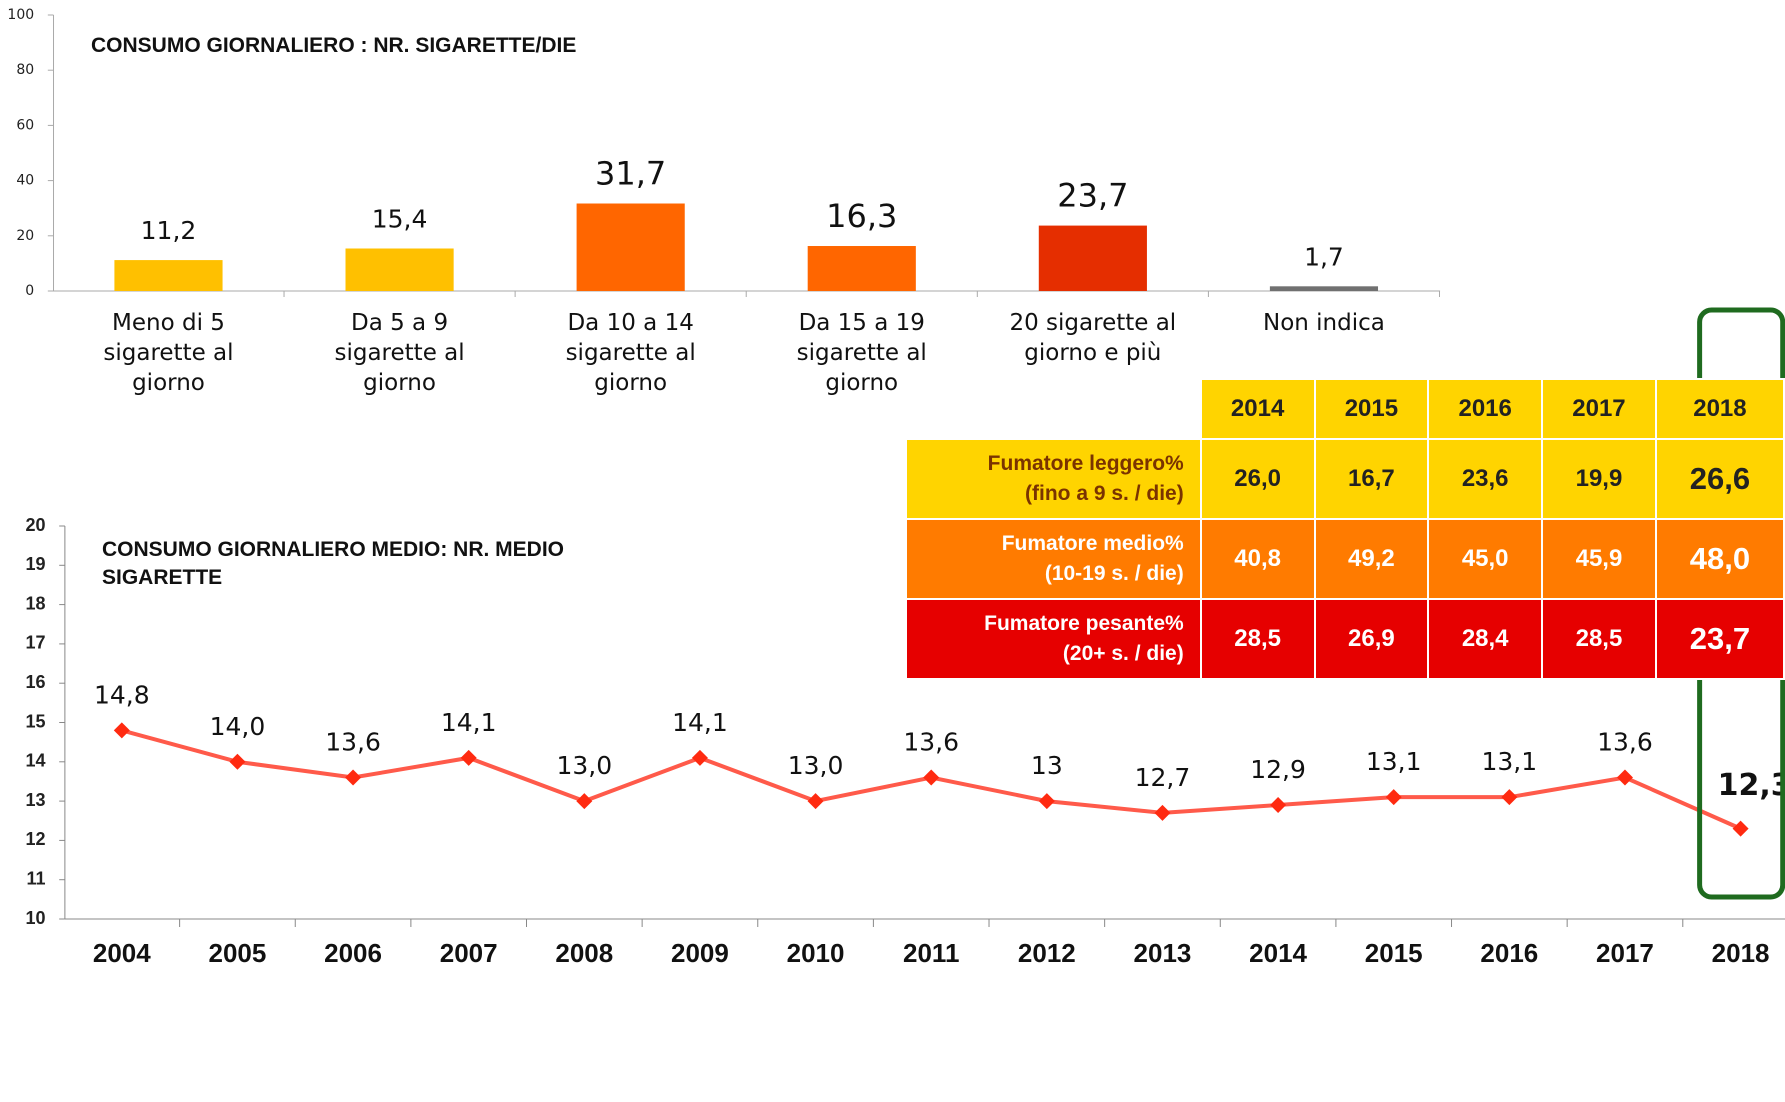 The width and height of the screenshot is (1785, 1102). Describe the element at coordinates (168, 353) in the screenshot. I see `x-tick-label: Meno di 5 sigarette al giorno` at that location.